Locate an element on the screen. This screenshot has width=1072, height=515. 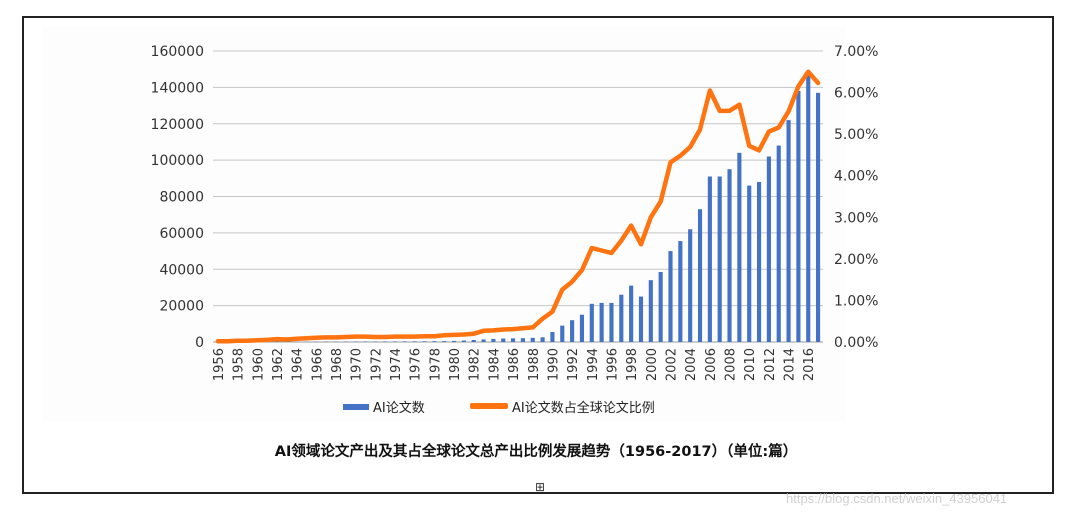
x-axis-tick-label: 2002 is located at coordinates (672, 364).